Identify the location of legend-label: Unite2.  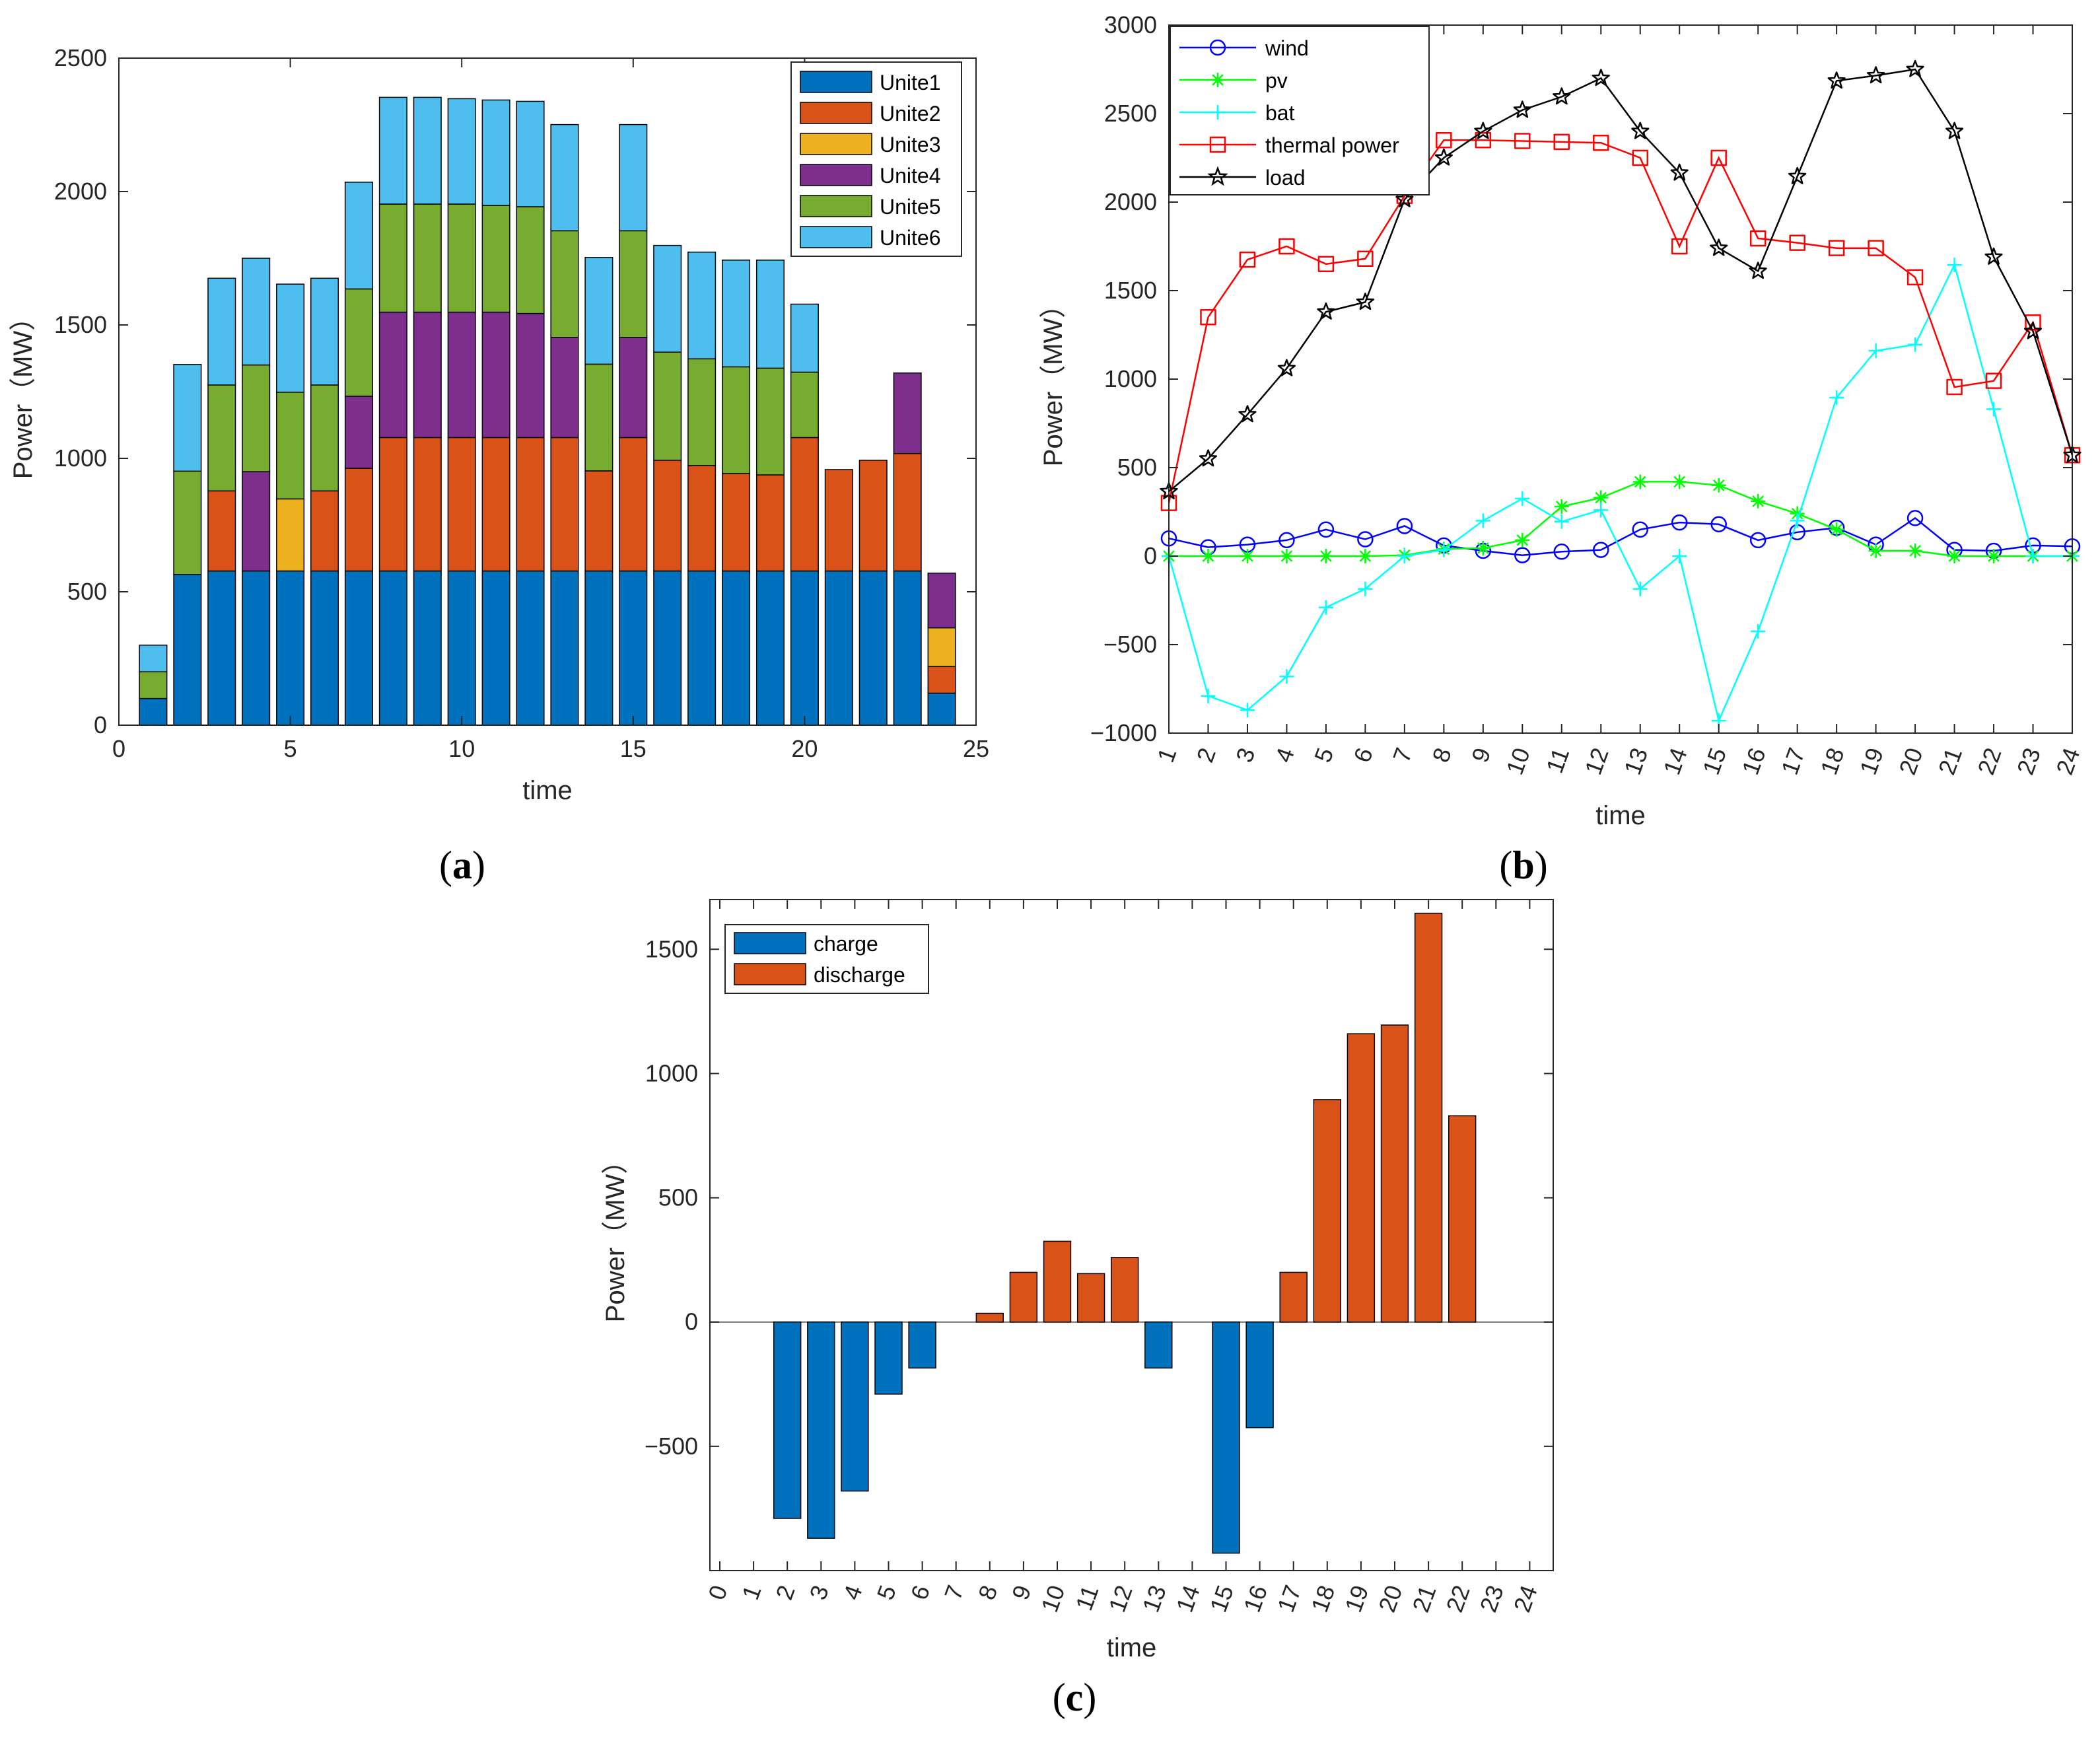
(910, 113).